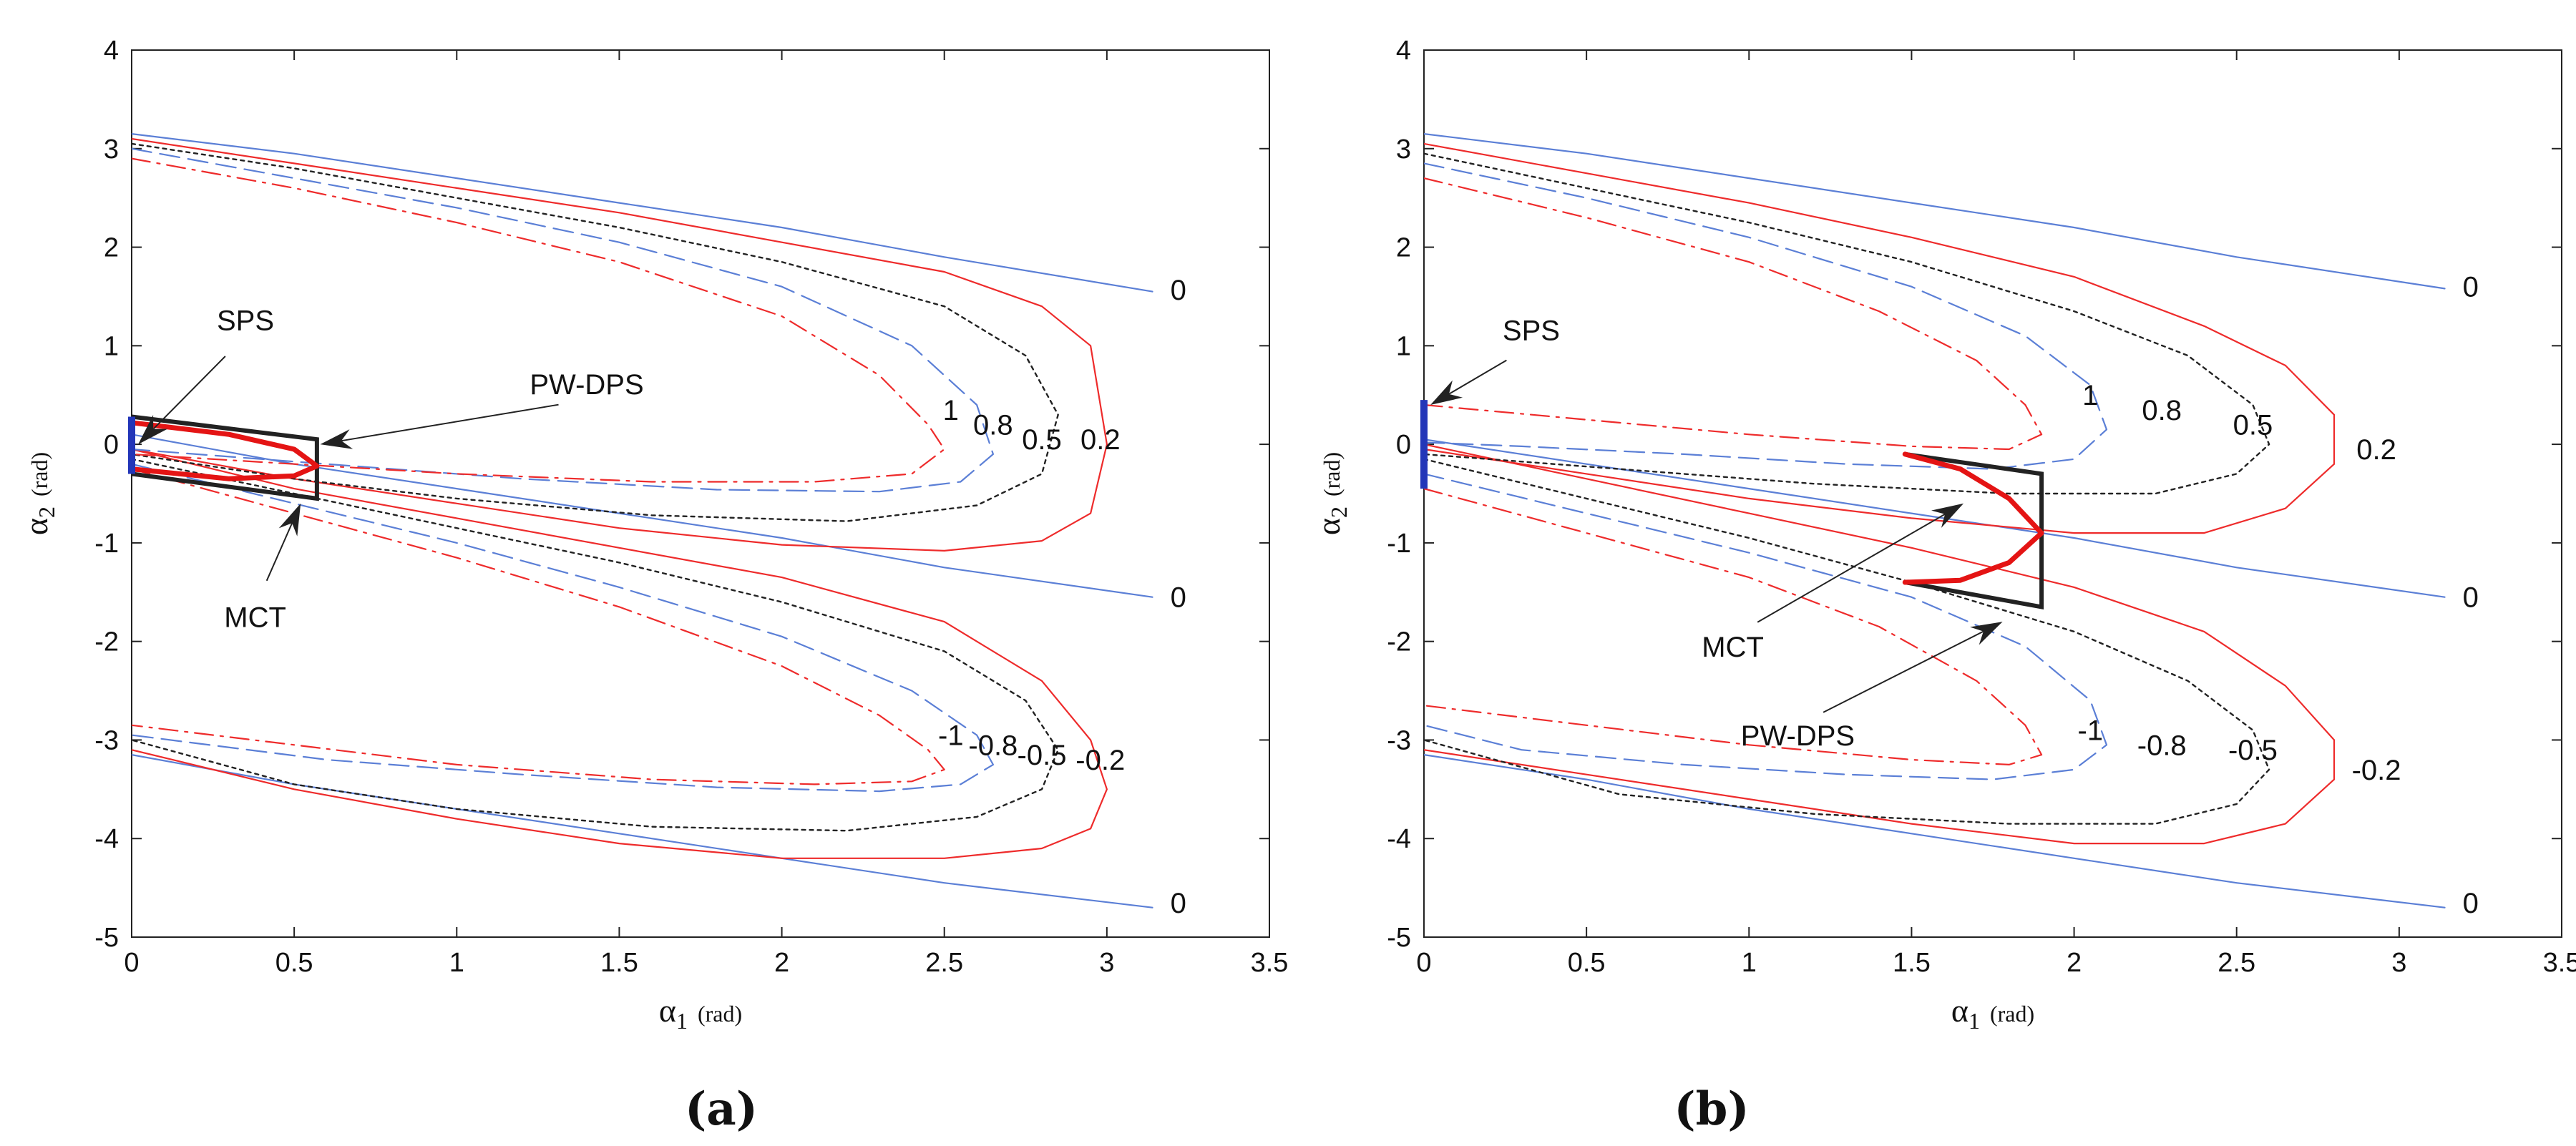 This screenshot has height=1146, width=2576. I want to click on panel-b-caption: (b), so click(1711, 1109).